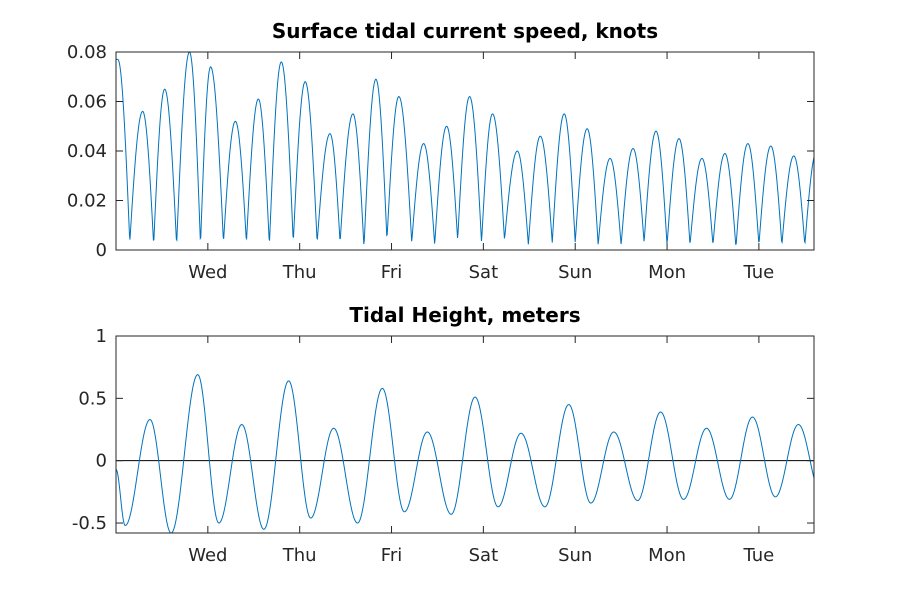 The image size is (900, 600). I want to click on y-tick-label: -0.5, so click(89, 523).